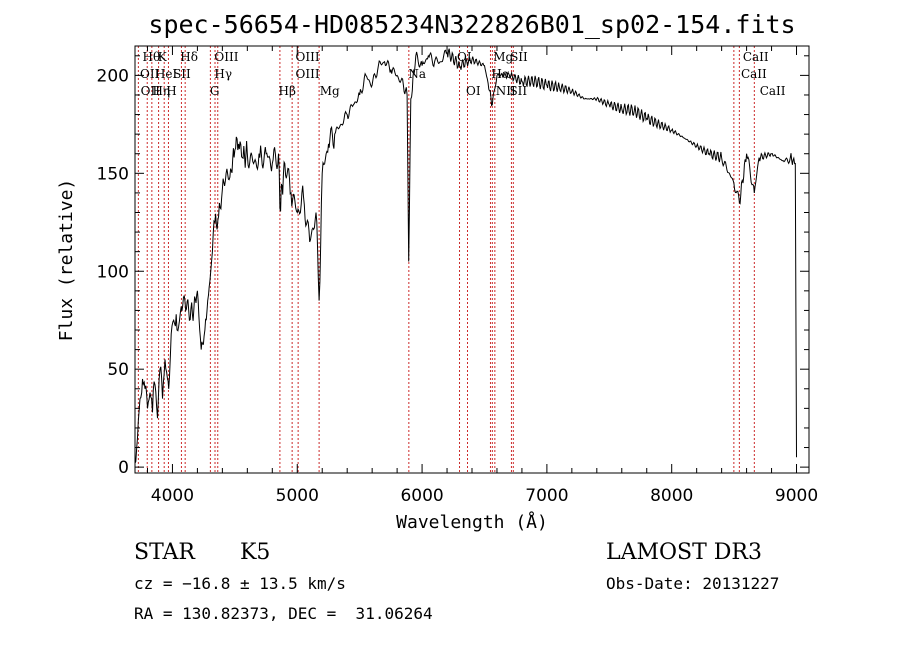  What do you see at coordinates (500, 74) in the screenshot?
I see `spectral-line-label: Hα` at bounding box center [500, 74].